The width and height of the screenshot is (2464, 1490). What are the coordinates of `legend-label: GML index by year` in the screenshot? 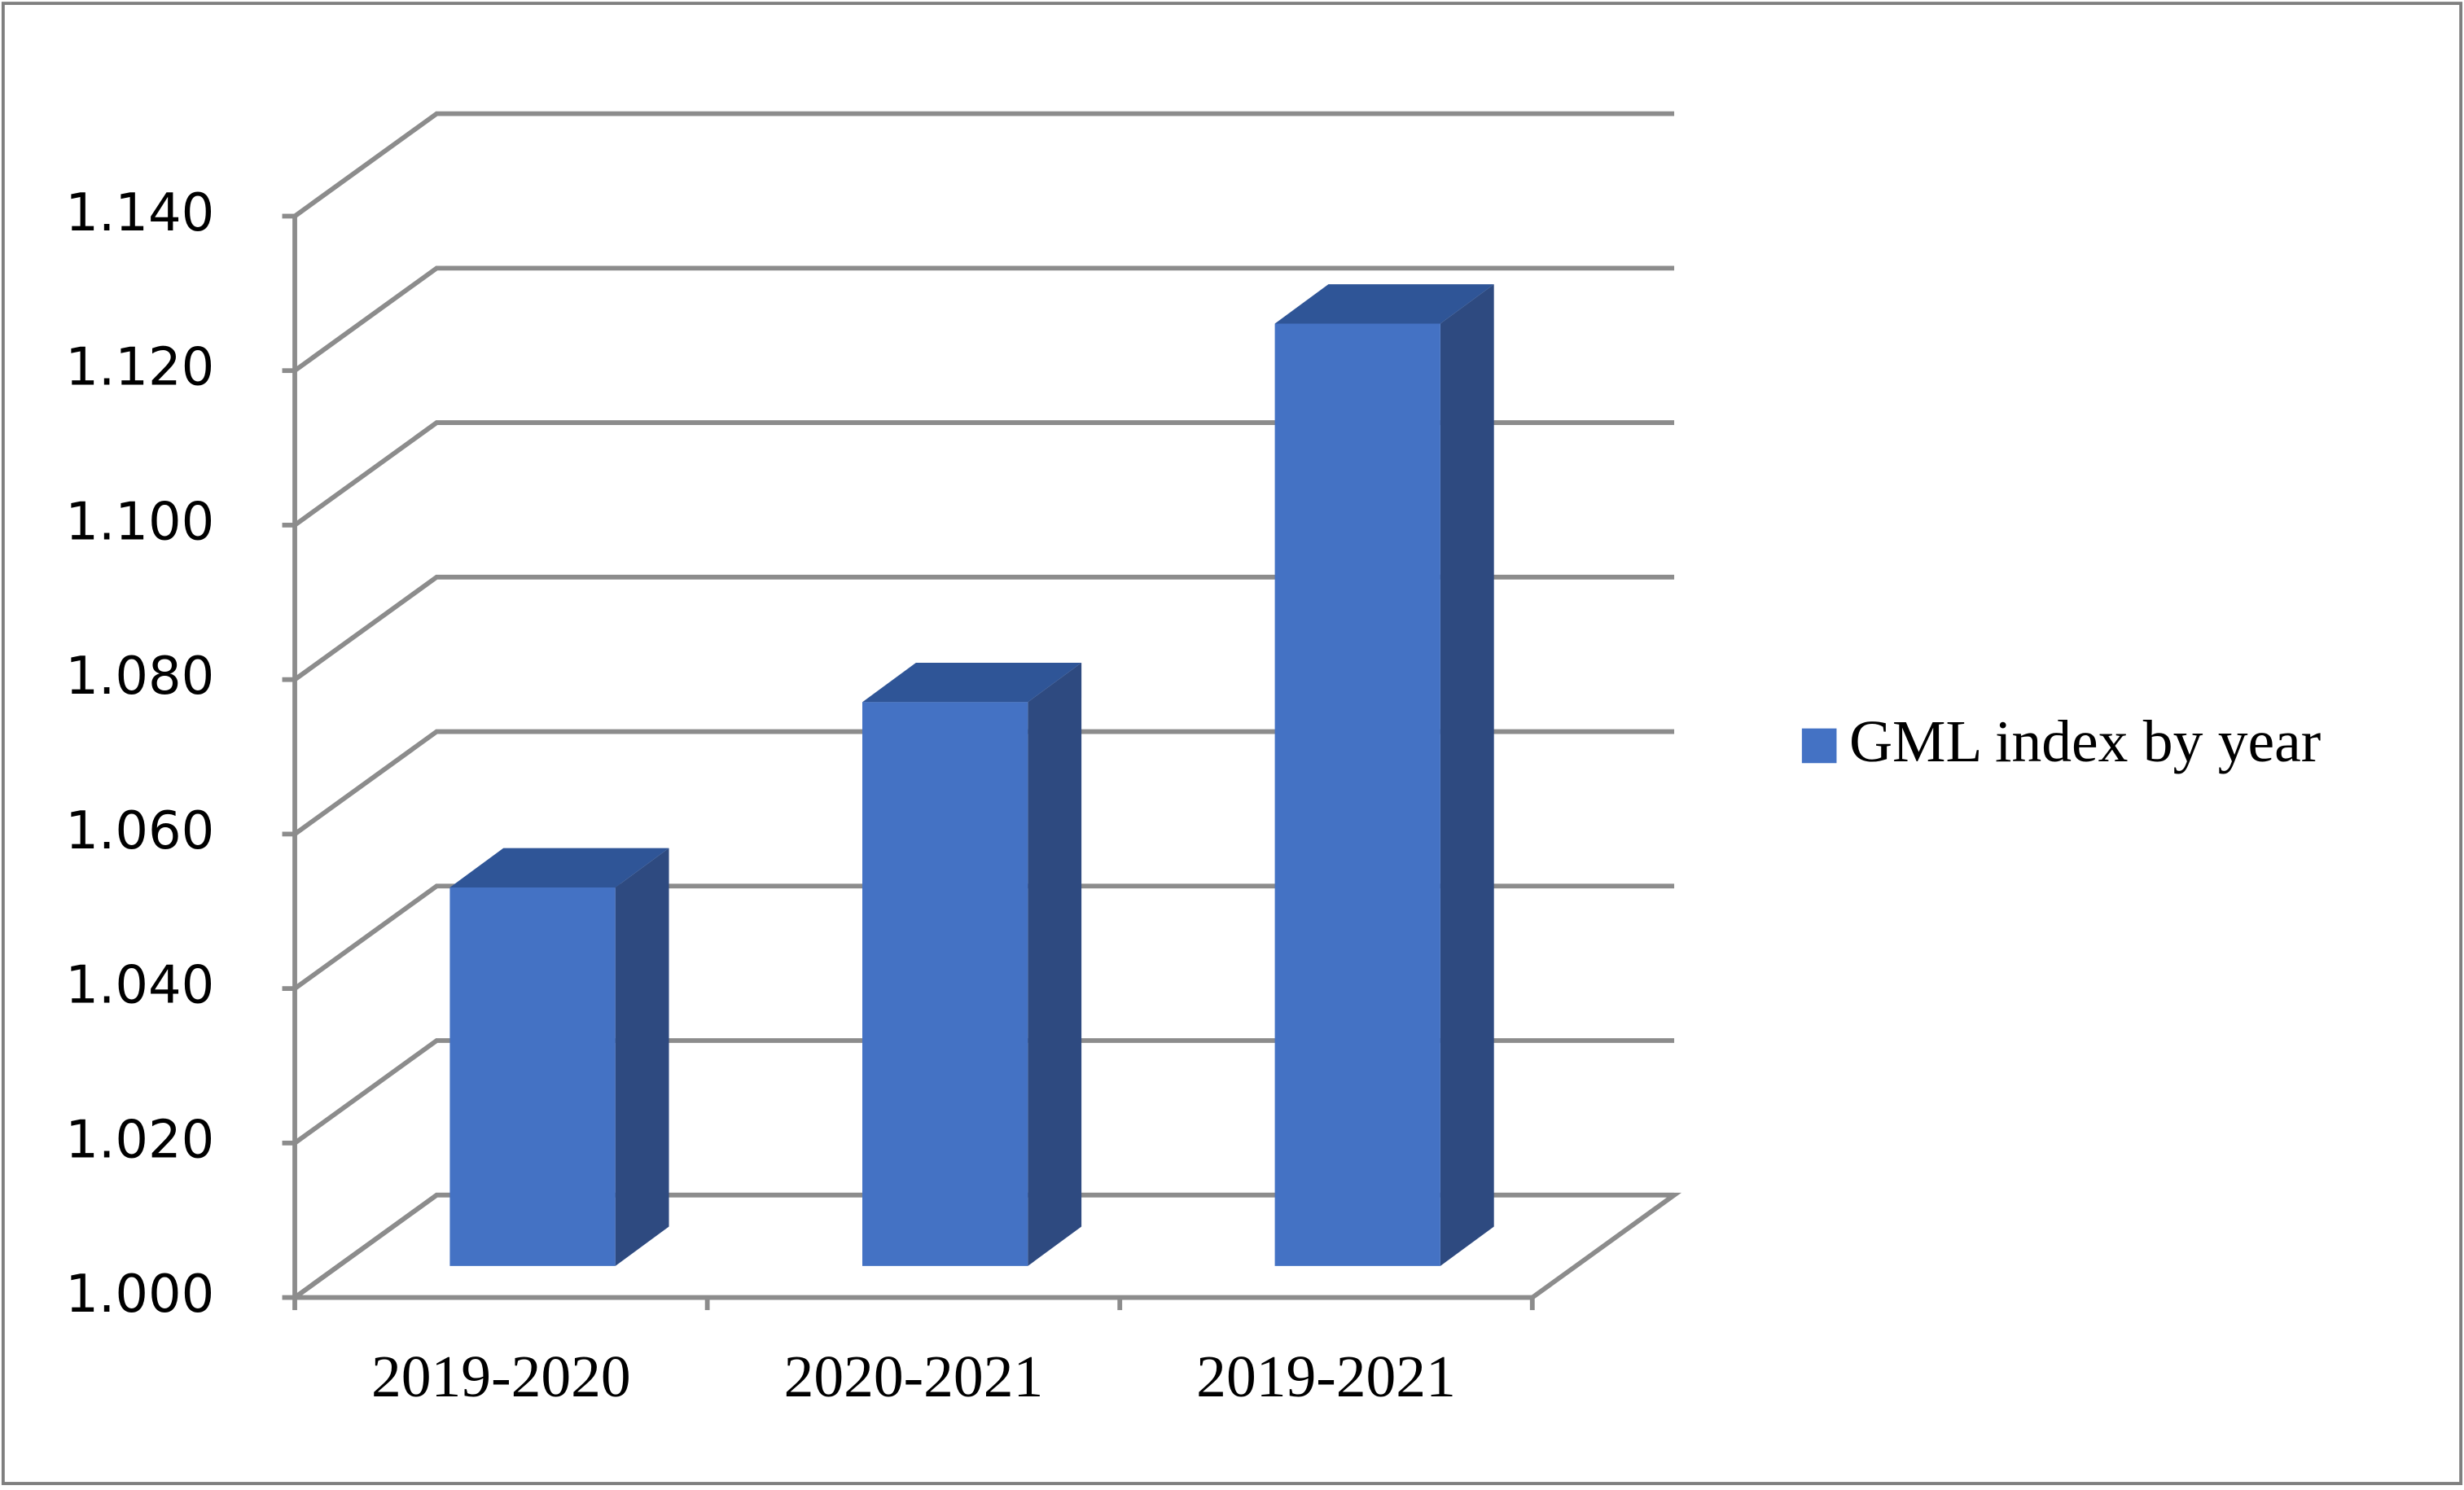 It's located at (2085, 741).